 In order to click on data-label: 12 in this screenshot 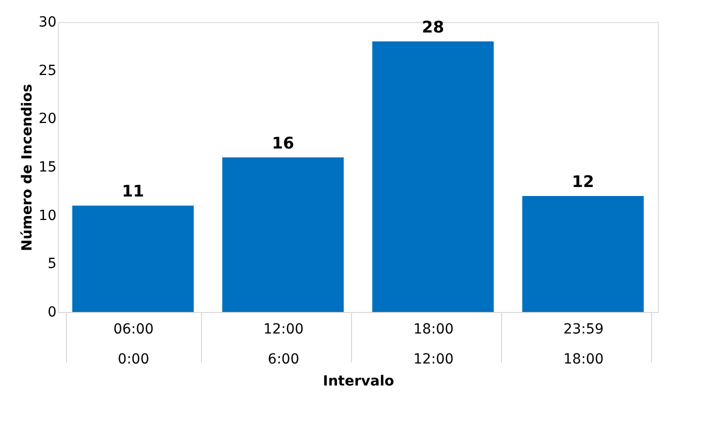, I will do `click(583, 181)`.